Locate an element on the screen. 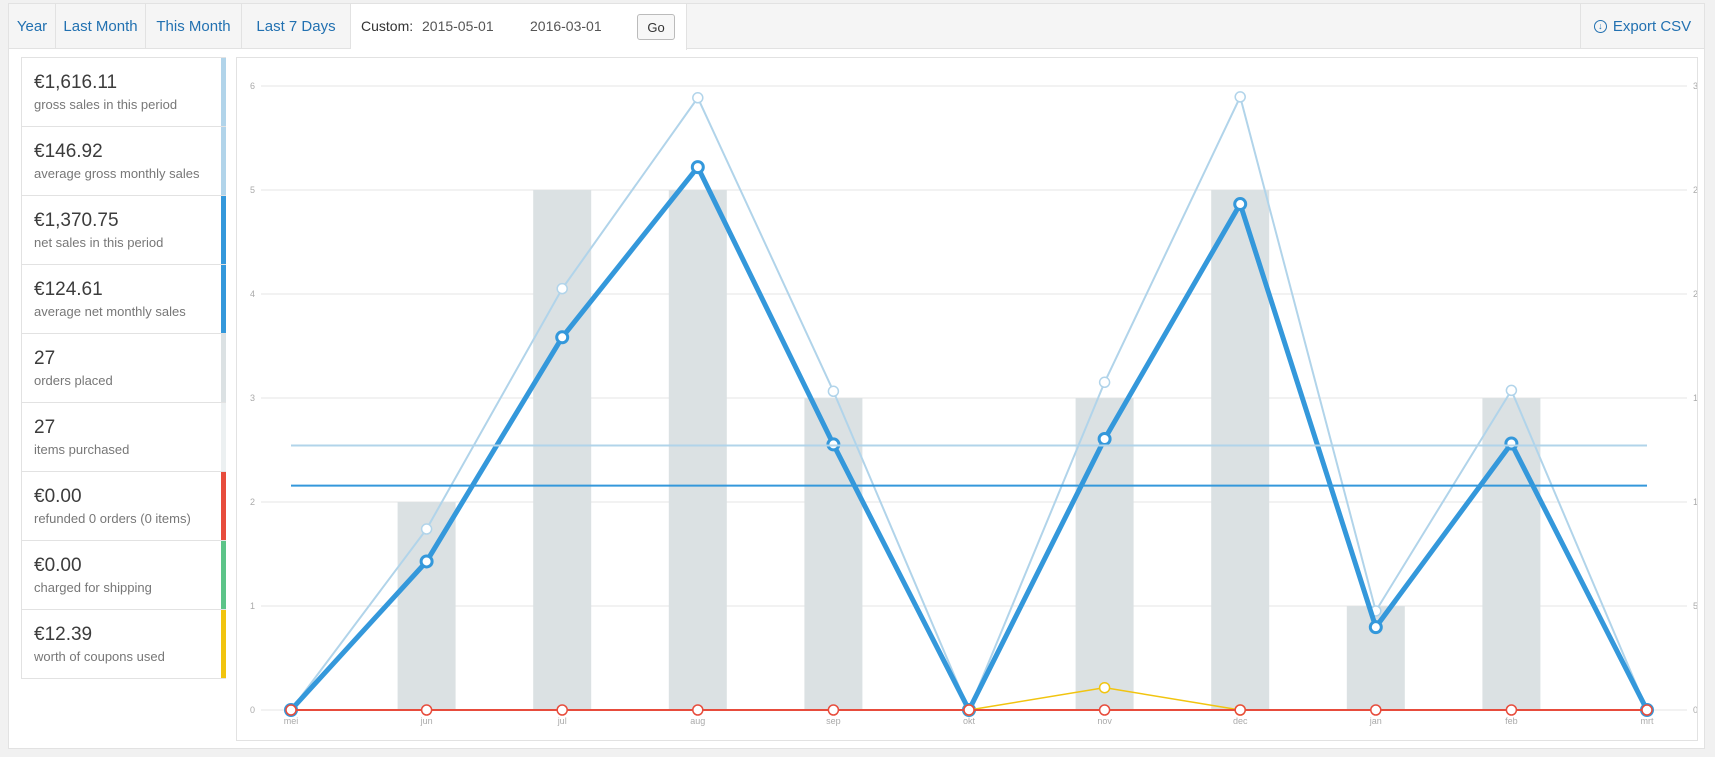  legend-value: €146.92 is located at coordinates (68, 151).